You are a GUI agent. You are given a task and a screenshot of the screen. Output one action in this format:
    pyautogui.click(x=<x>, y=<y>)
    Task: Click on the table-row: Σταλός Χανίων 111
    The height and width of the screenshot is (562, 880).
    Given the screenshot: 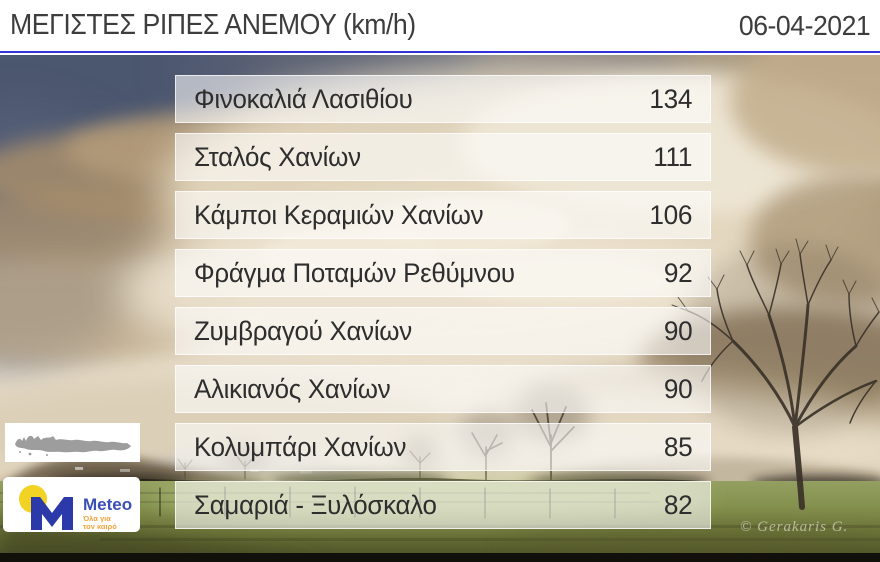 What is the action you would take?
    pyautogui.click(x=443, y=157)
    